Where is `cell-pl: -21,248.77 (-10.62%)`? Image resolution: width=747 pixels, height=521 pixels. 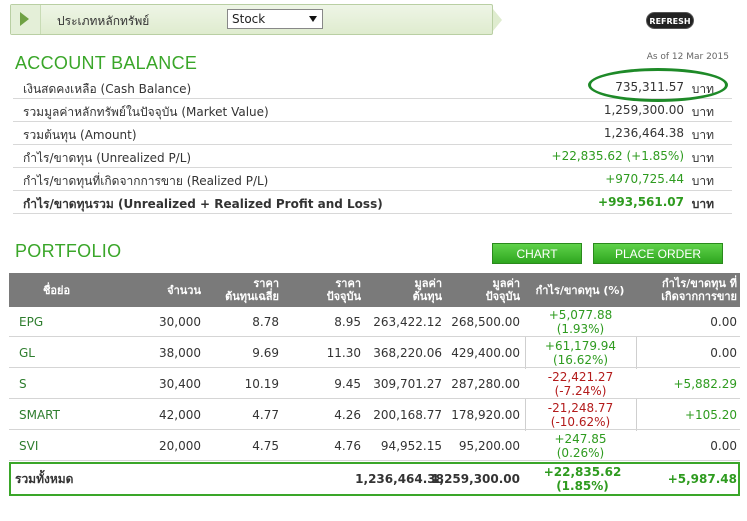
cell-pl: -21,248.77 (-10.62%) is located at coordinates (580, 415).